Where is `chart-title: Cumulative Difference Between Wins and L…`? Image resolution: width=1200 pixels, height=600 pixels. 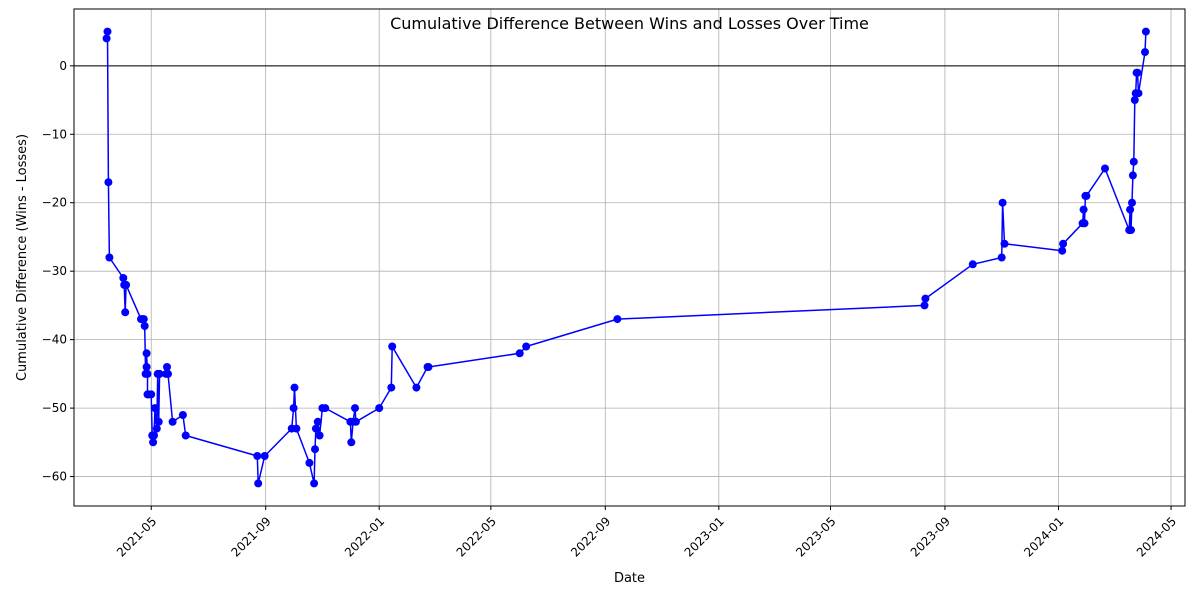
chart-title: Cumulative Difference Between Wins and L… is located at coordinates (629, 23).